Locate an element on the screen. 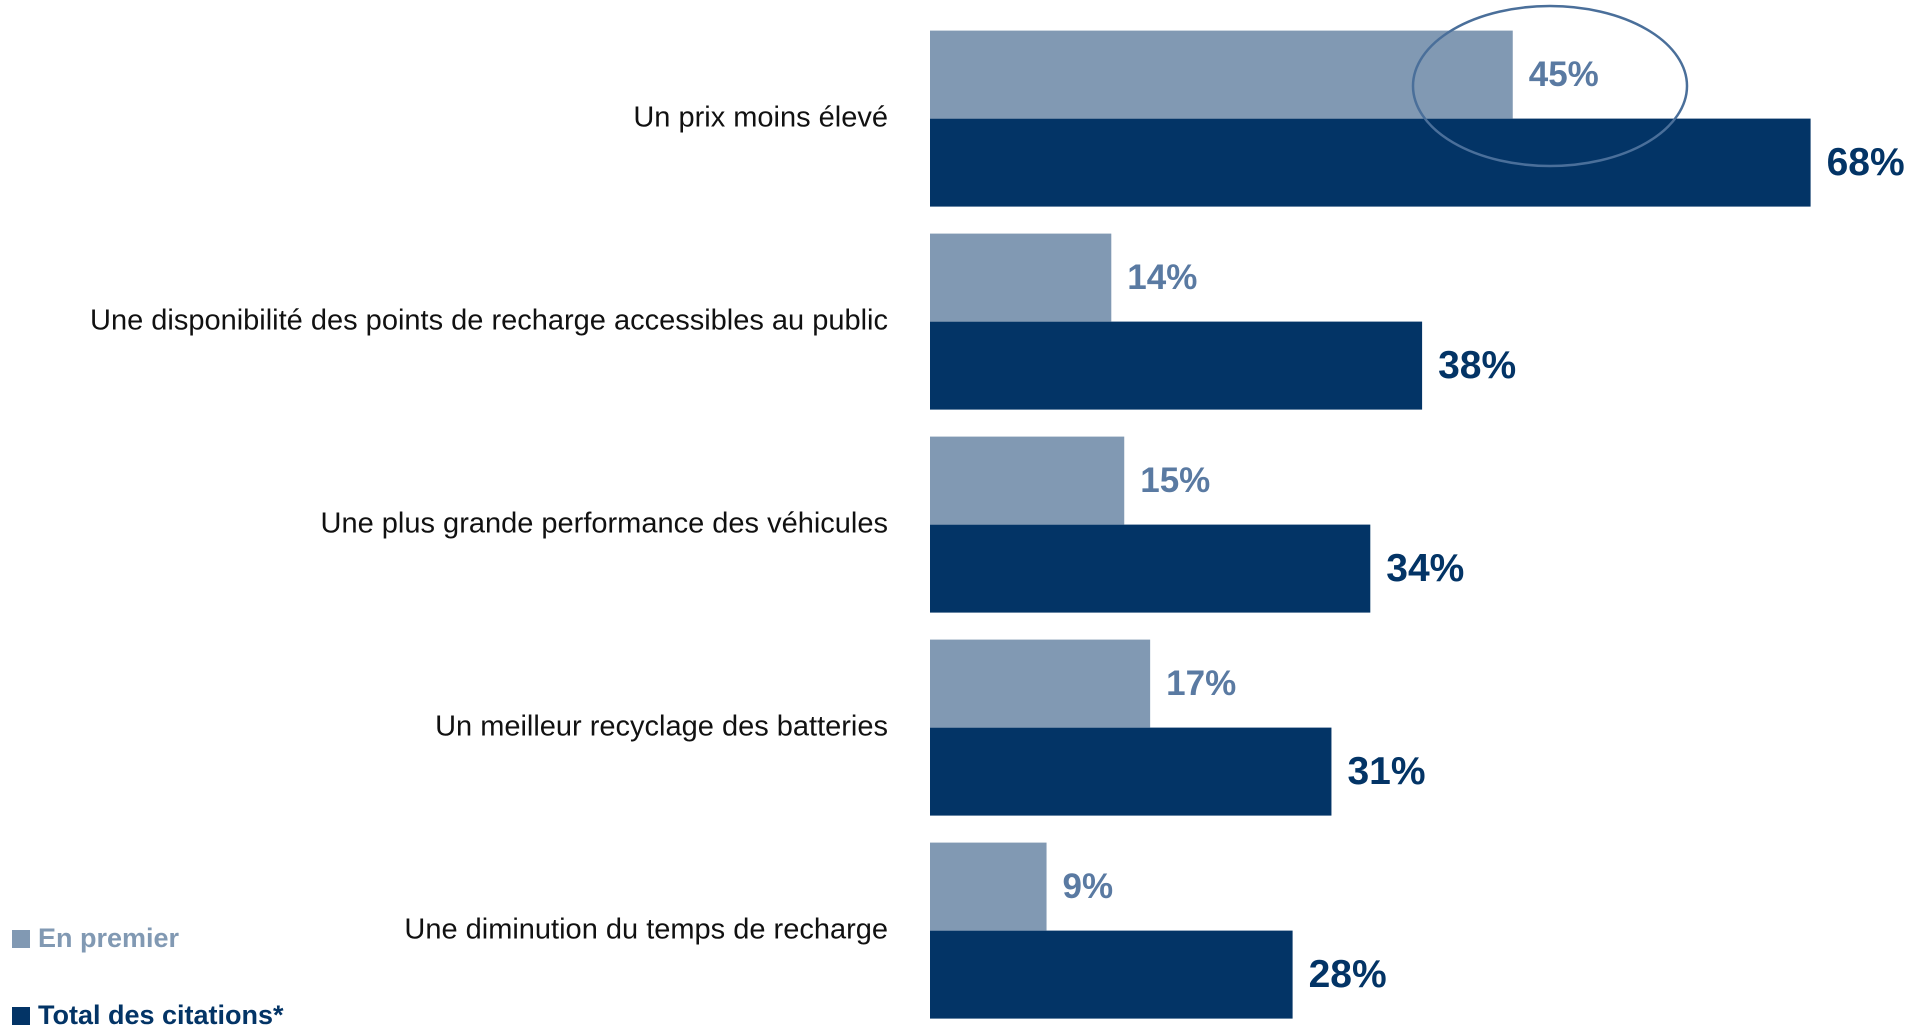  value-label: 68% is located at coordinates (1866, 162).